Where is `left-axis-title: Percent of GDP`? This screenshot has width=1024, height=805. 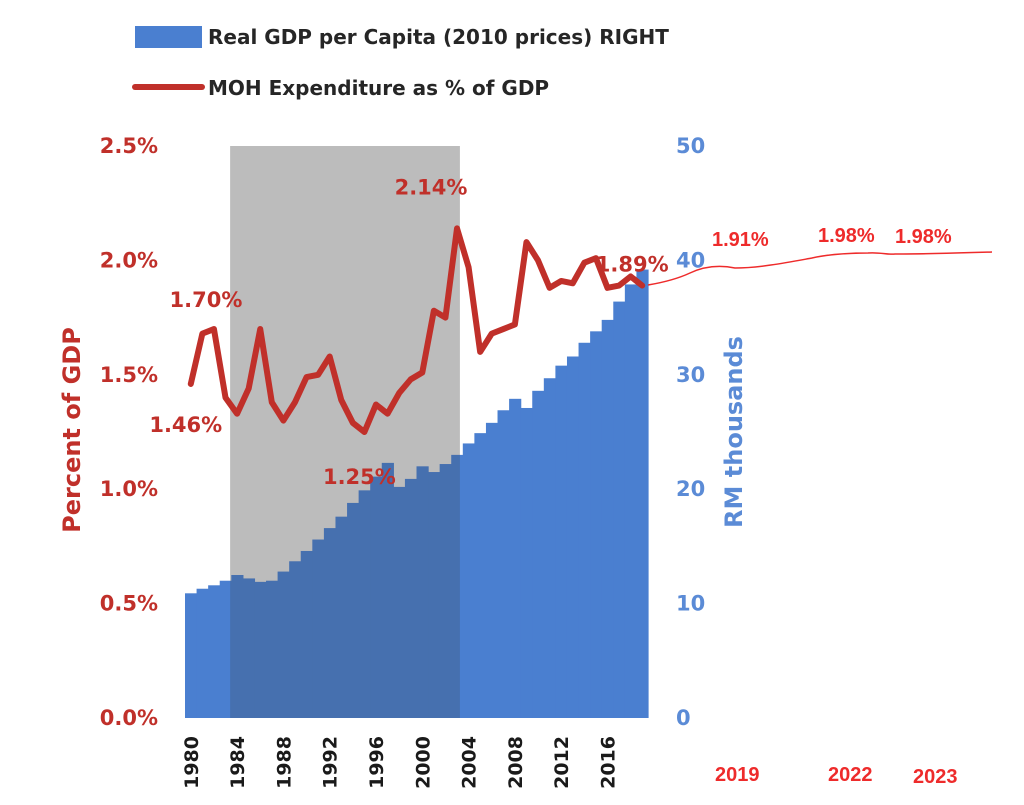
left-axis-title: Percent of GDP is located at coordinates (72, 430).